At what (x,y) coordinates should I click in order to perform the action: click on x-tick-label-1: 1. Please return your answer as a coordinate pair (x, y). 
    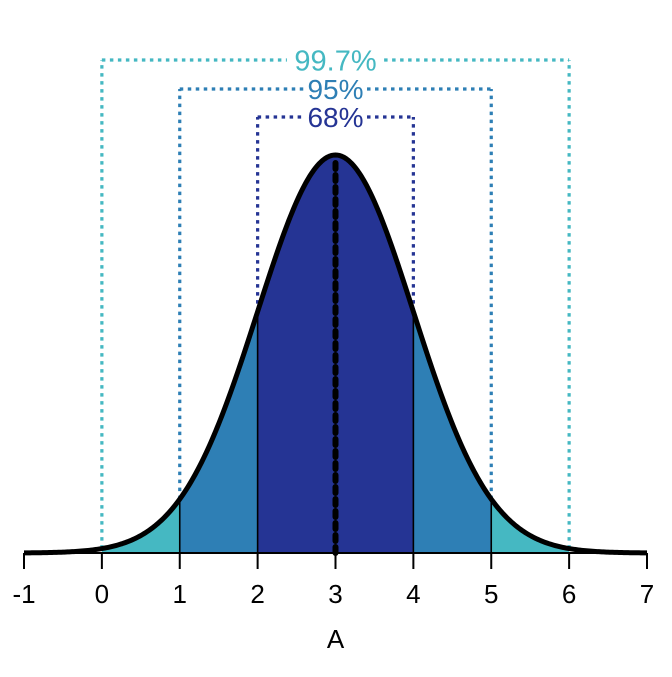
    Looking at the image, I should click on (180, 594).